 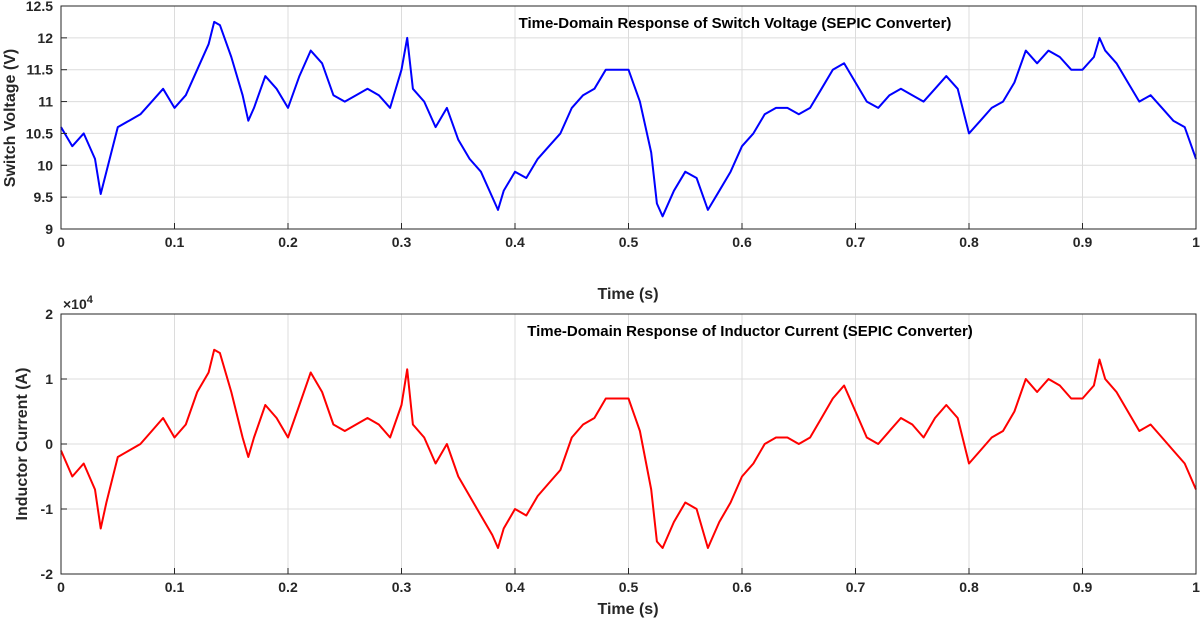 I want to click on current-y-tick-label: -2, so click(x=47, y=574).